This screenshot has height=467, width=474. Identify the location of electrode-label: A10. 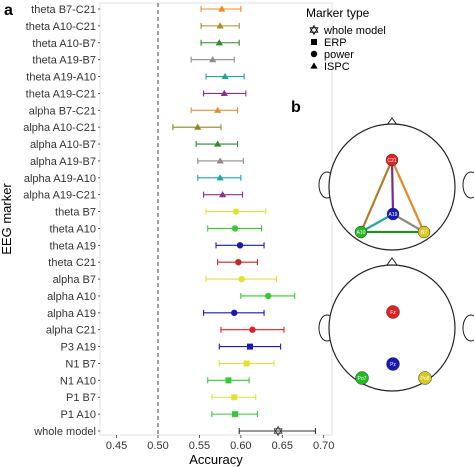
(361, 233).